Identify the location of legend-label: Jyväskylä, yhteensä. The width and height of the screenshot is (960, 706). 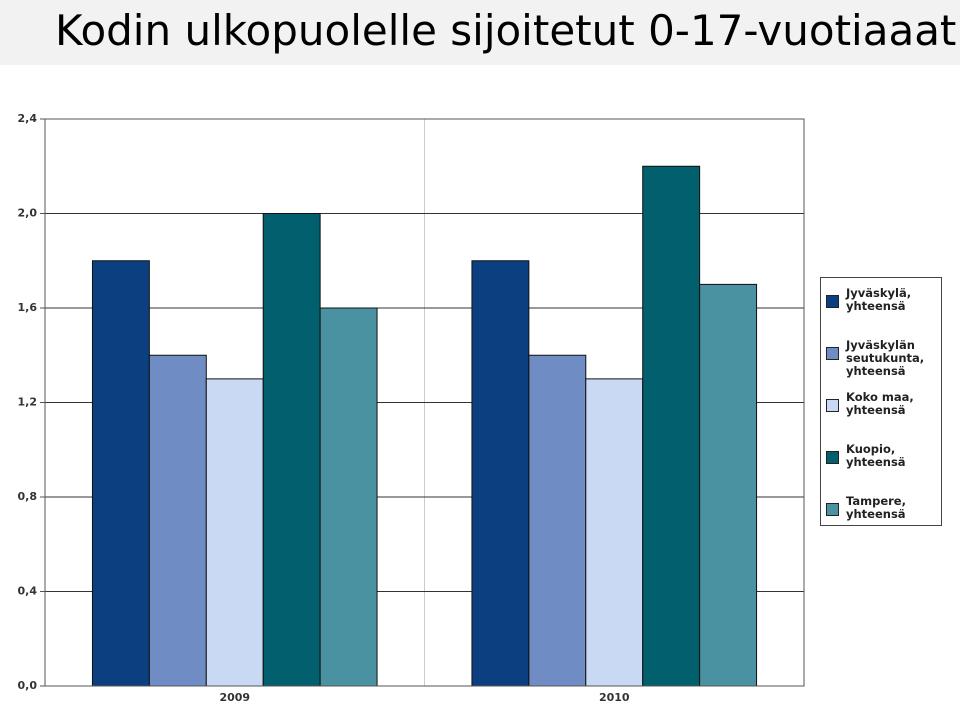
(879, 299).